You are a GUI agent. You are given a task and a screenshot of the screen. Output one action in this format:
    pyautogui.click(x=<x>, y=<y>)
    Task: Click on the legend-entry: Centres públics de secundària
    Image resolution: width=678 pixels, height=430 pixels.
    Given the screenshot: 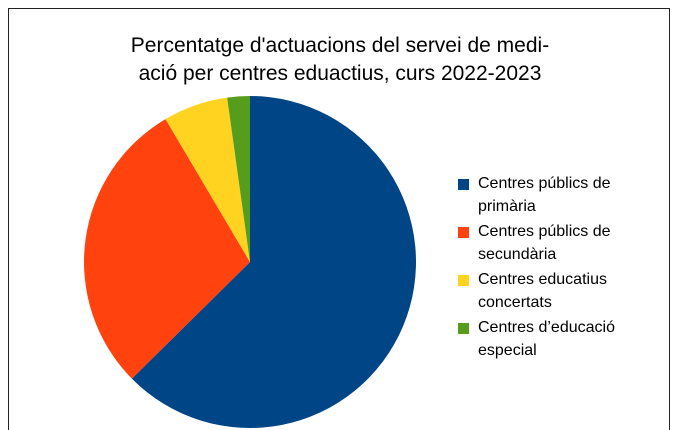 What is the action you would take?
    pyautogui.click(x=550, y=244)
    